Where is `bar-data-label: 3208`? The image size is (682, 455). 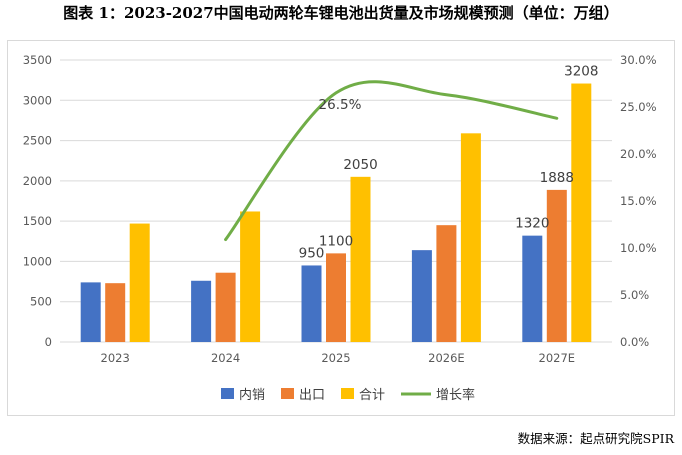 bar-data-label: 3208 is located at coordinates (581, 72).